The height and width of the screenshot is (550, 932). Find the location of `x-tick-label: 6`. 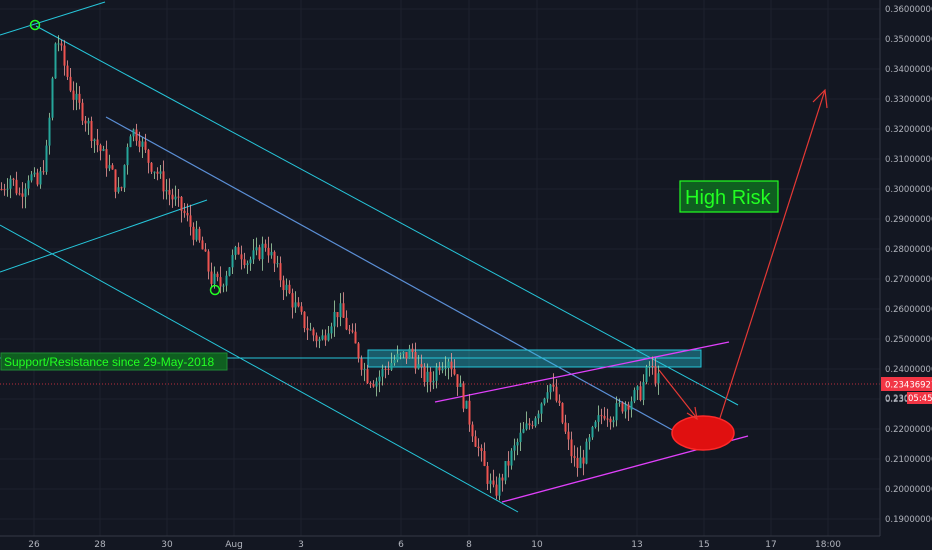

x-tick-label: 6 is located at coordinates (401, 545).